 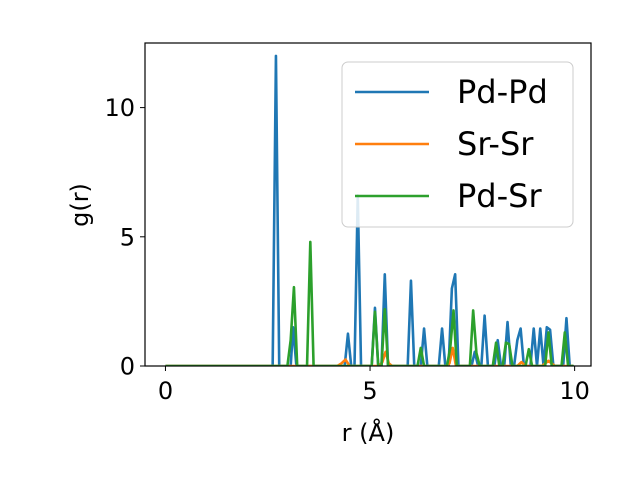 What do you see at coordinates (80, 205) in the screenshot?
I see `y-axis-label: g(r)` at bounding box center [80, 205].